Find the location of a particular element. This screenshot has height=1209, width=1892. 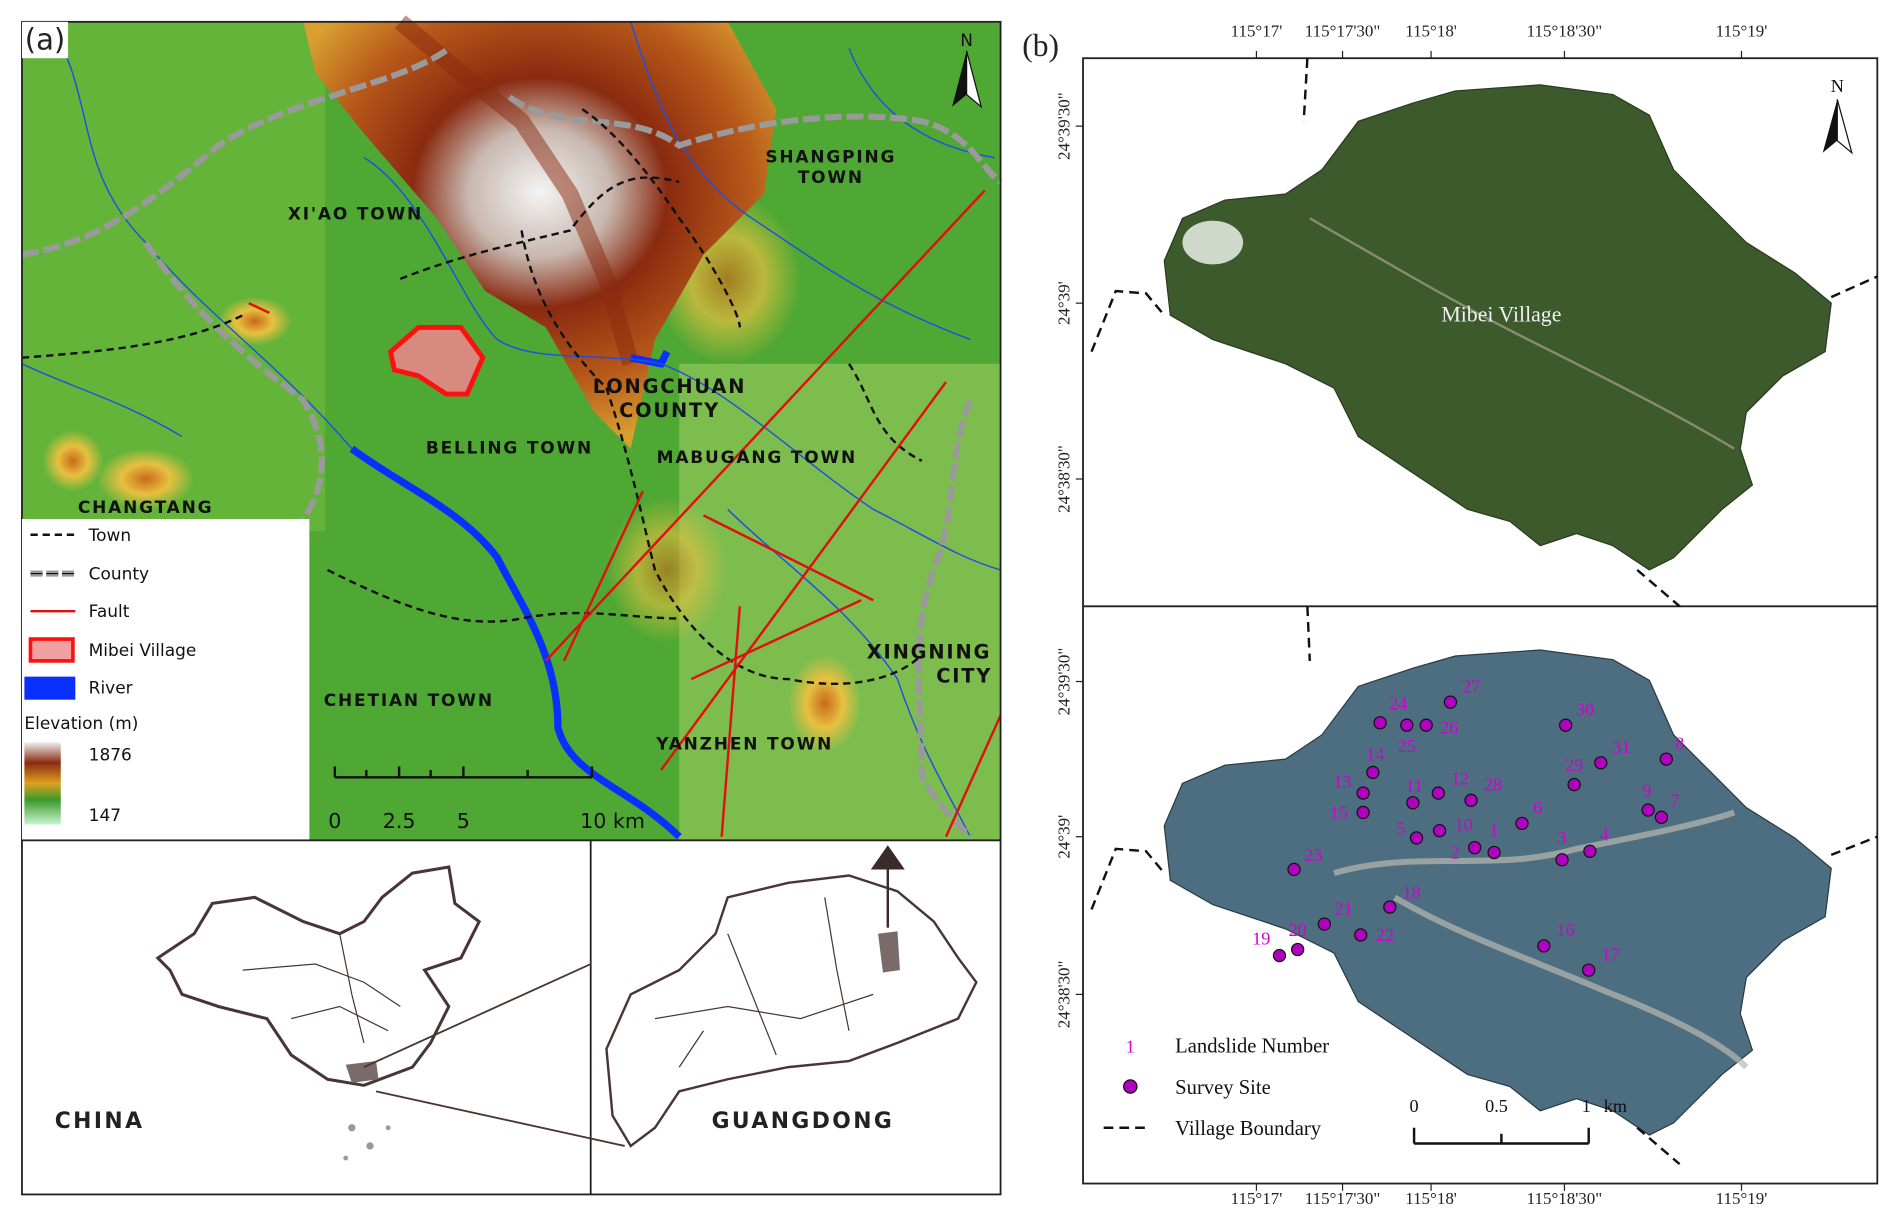

satellite-village is located at coordinates (1497, 327).